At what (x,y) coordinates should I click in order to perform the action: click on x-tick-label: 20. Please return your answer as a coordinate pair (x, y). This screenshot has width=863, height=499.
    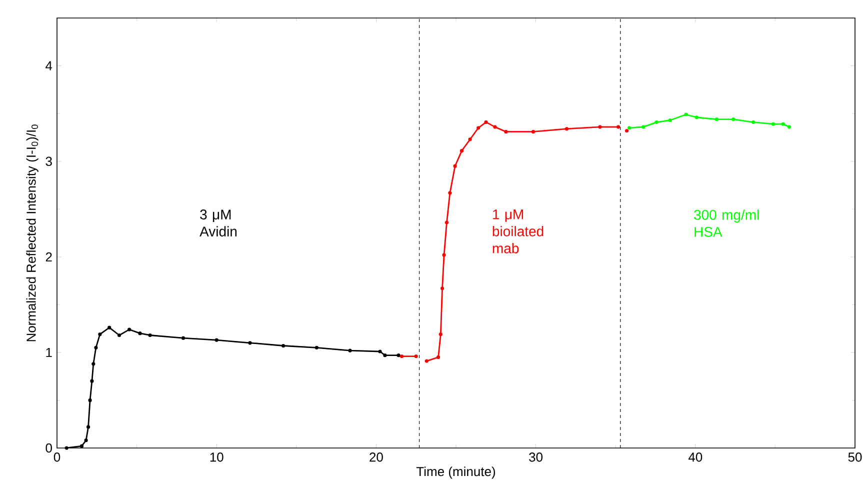
    Looking at the image, I should click on (376, 457).